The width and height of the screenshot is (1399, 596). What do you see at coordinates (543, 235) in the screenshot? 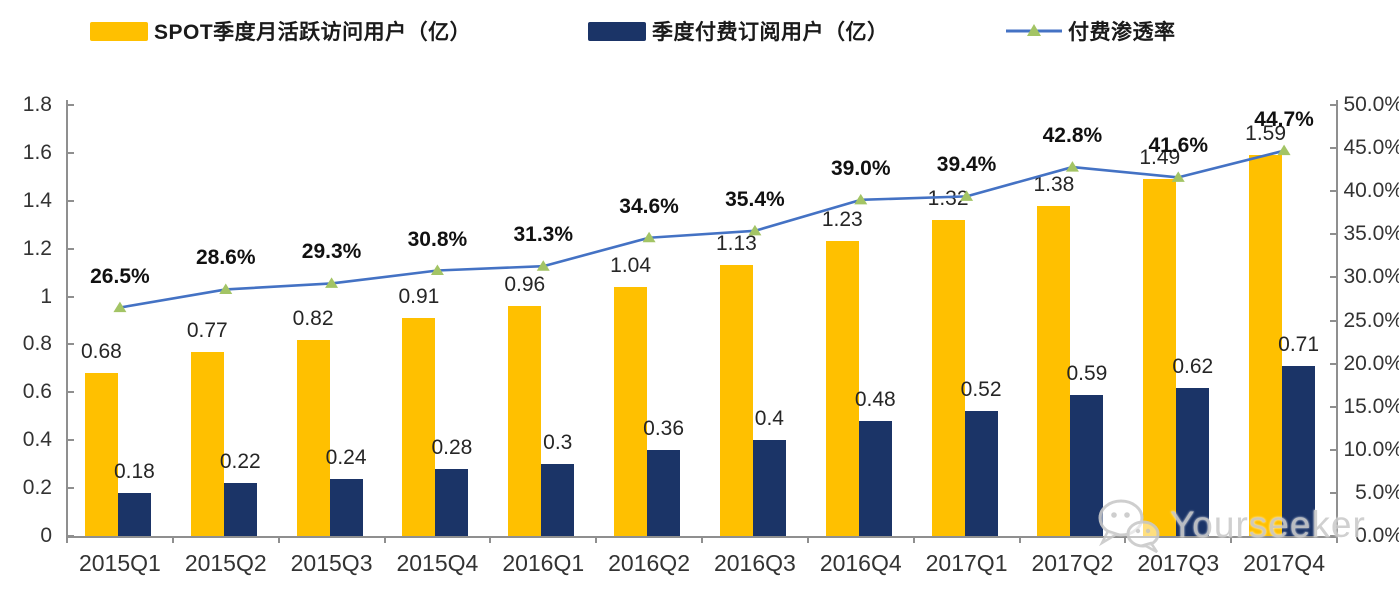
I see `penetration-value-label: 31.3%` at bounding box center [543, 235].